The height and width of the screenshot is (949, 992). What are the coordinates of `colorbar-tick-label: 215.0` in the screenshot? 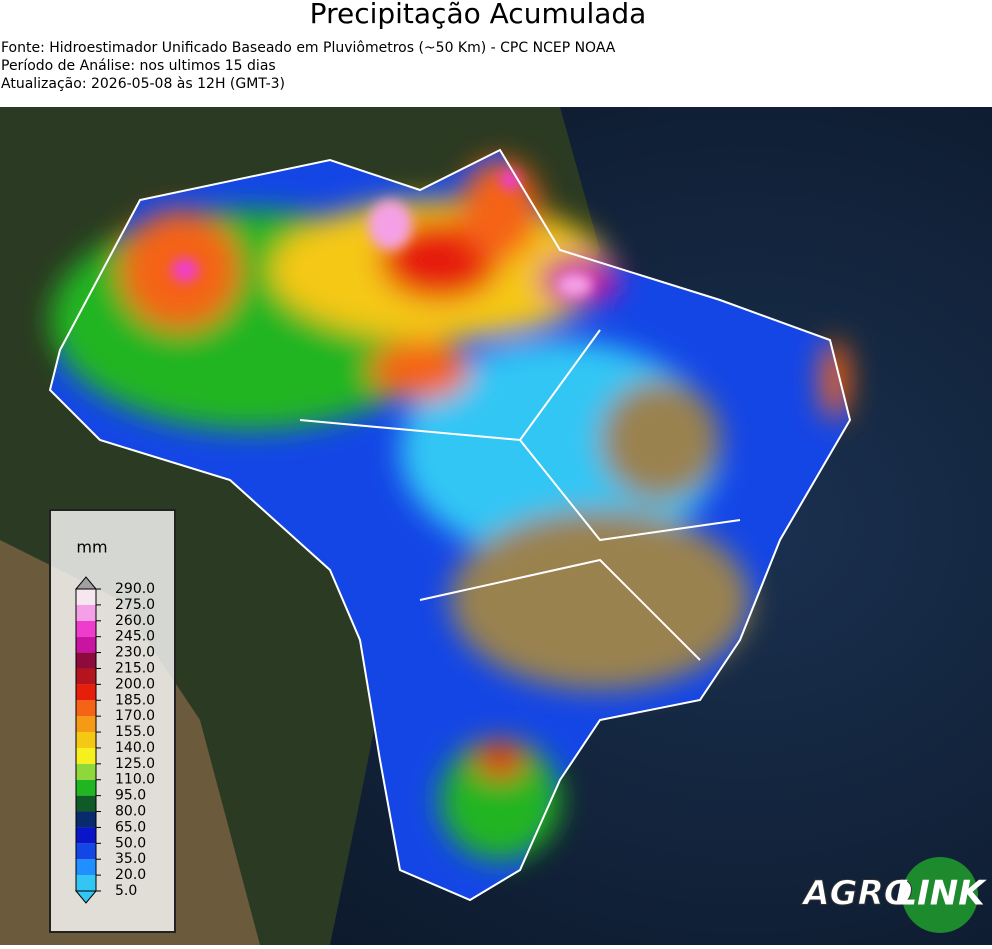 It's located at (135, 668).